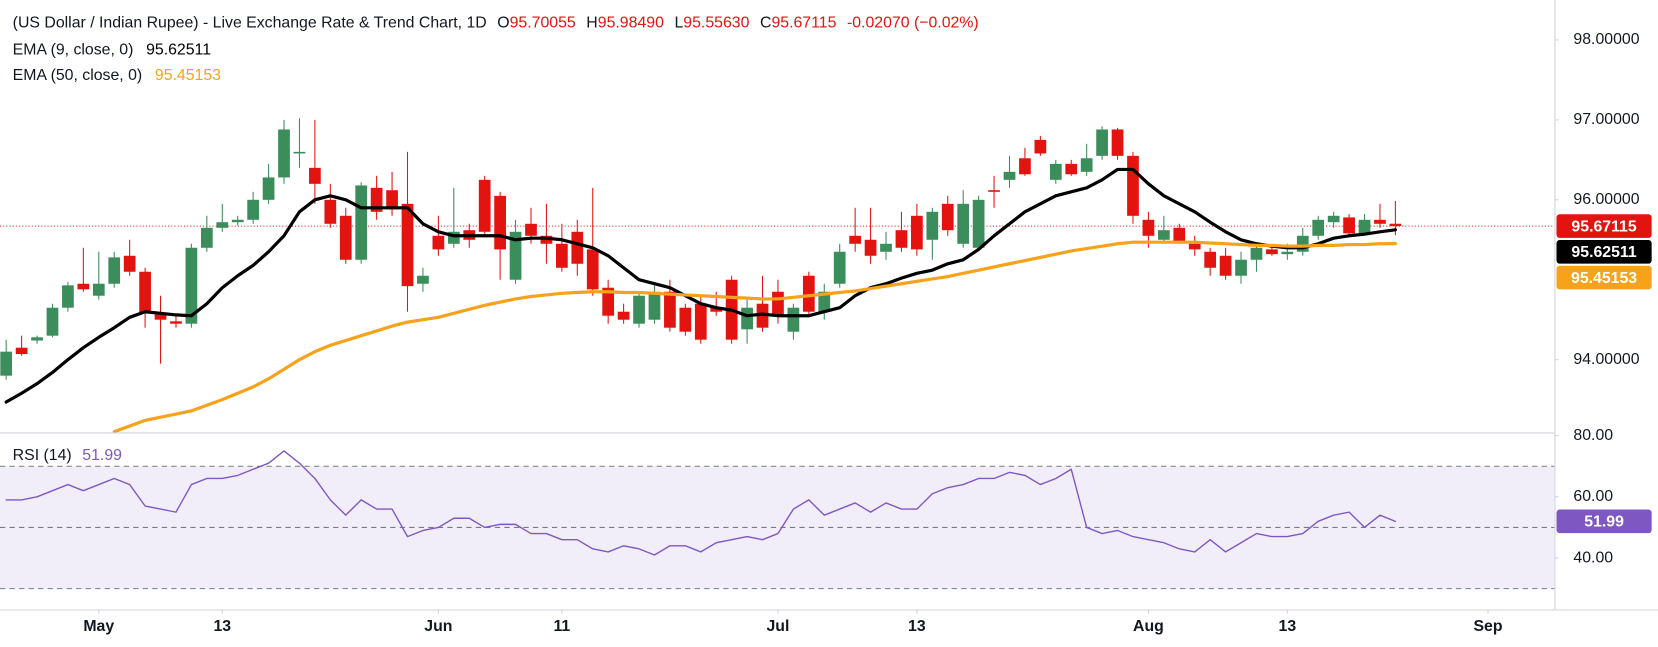 The height and width of the screenshot is (647, 1658). What do you see at coordinates (778, 626) in the screenshot?
I see `x-tick-label: Jul` at bounding box center [778, 626].